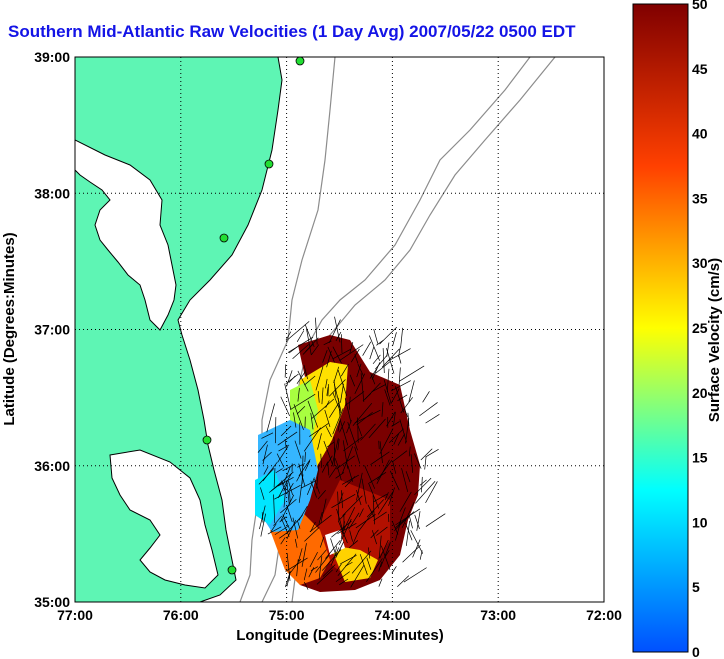 This screenshot has height=659, width=724. What do you see at coordinates (300, 61) in the screenshot?
I see `station-marker` at bounding box center [300, 61].